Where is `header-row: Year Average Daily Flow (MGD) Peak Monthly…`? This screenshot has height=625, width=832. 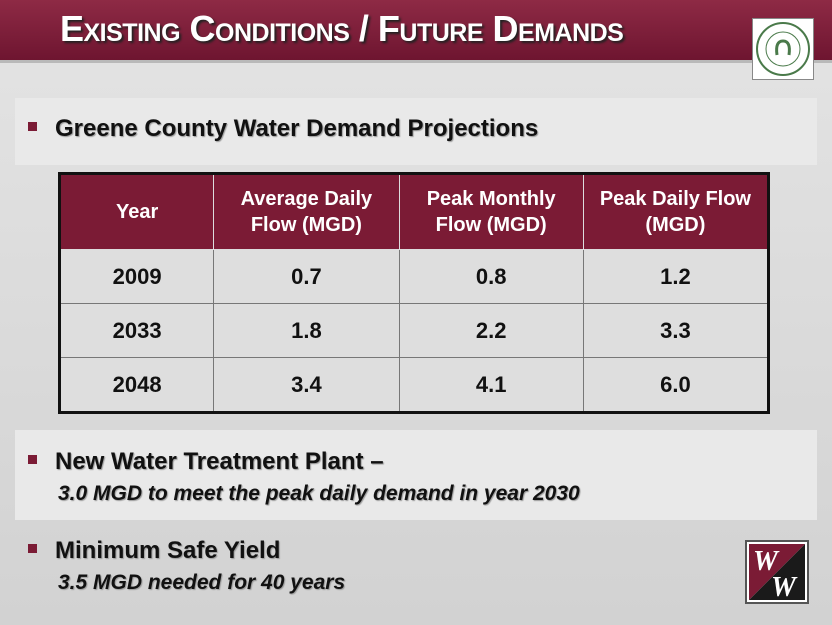 header-row: Year Average Daily Flow (MGD) Peak Monthly… is located at coordinates (414, 211).